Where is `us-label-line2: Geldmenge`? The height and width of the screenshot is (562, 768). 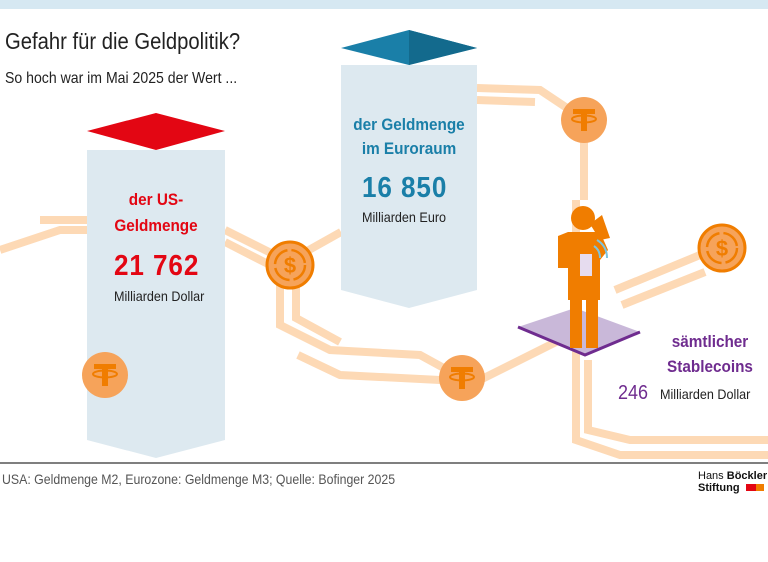 us-label-line2: Geldmenge is located at coordinates (156, 225).